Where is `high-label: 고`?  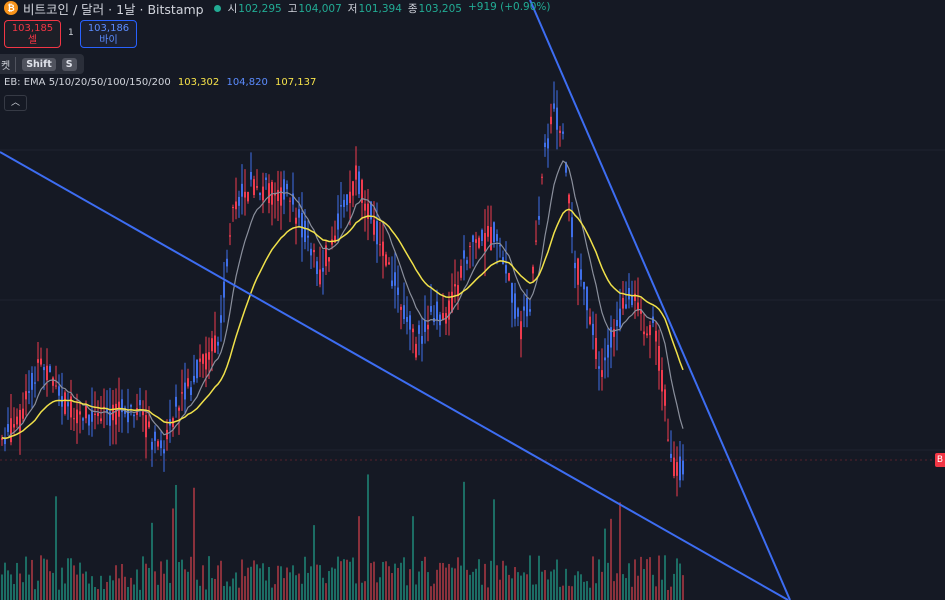 high-label: 고 is located at coordinates (292, 8).